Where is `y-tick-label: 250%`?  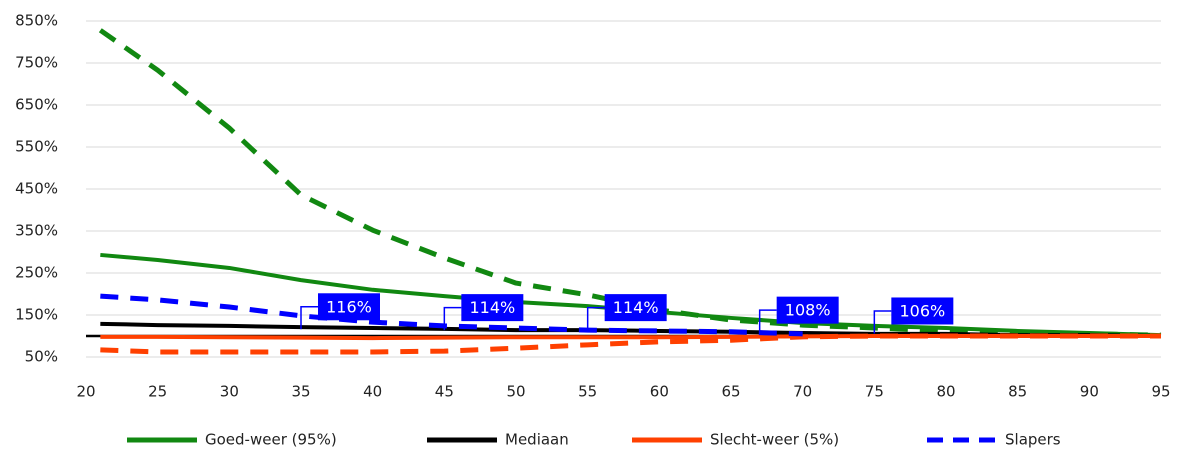 y-tick-label: 250% is located at coordinates (36, 273).